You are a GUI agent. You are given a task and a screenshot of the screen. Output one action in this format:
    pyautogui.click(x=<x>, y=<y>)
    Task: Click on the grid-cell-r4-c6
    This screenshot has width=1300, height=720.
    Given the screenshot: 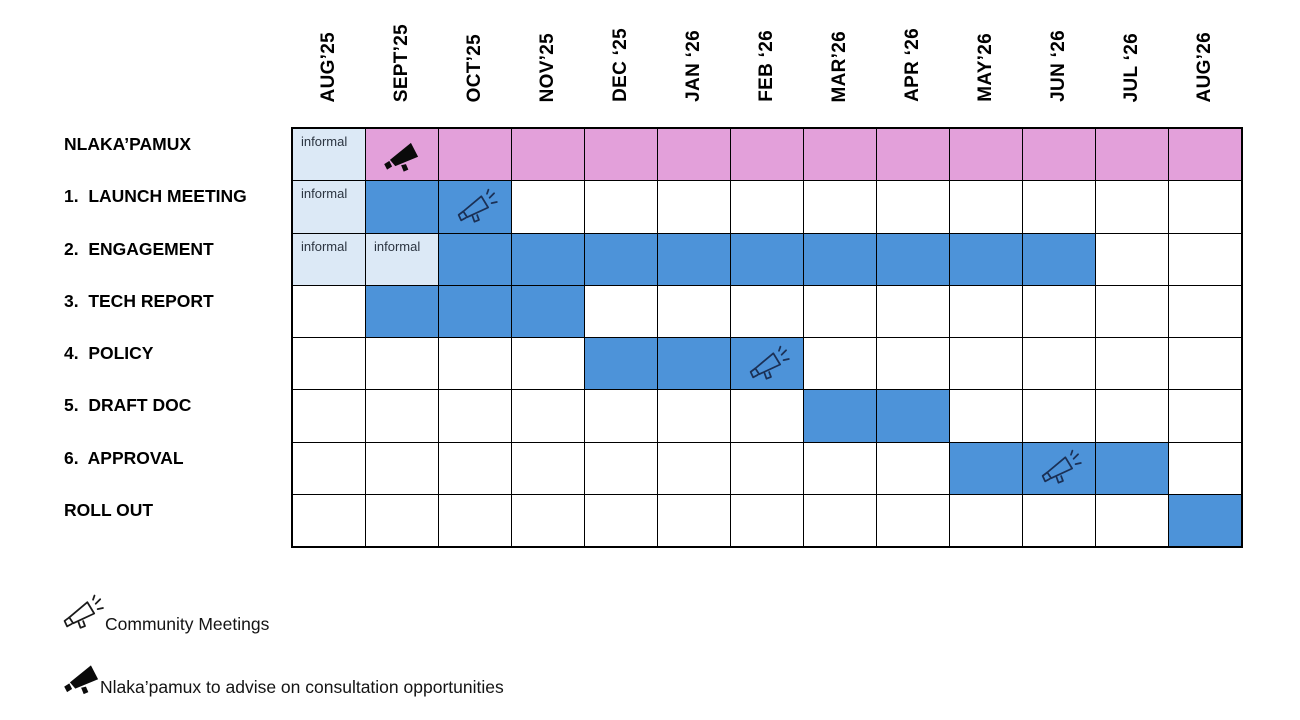 What is the action you would take?
    pyautogui.click(x=694, y=311)
    